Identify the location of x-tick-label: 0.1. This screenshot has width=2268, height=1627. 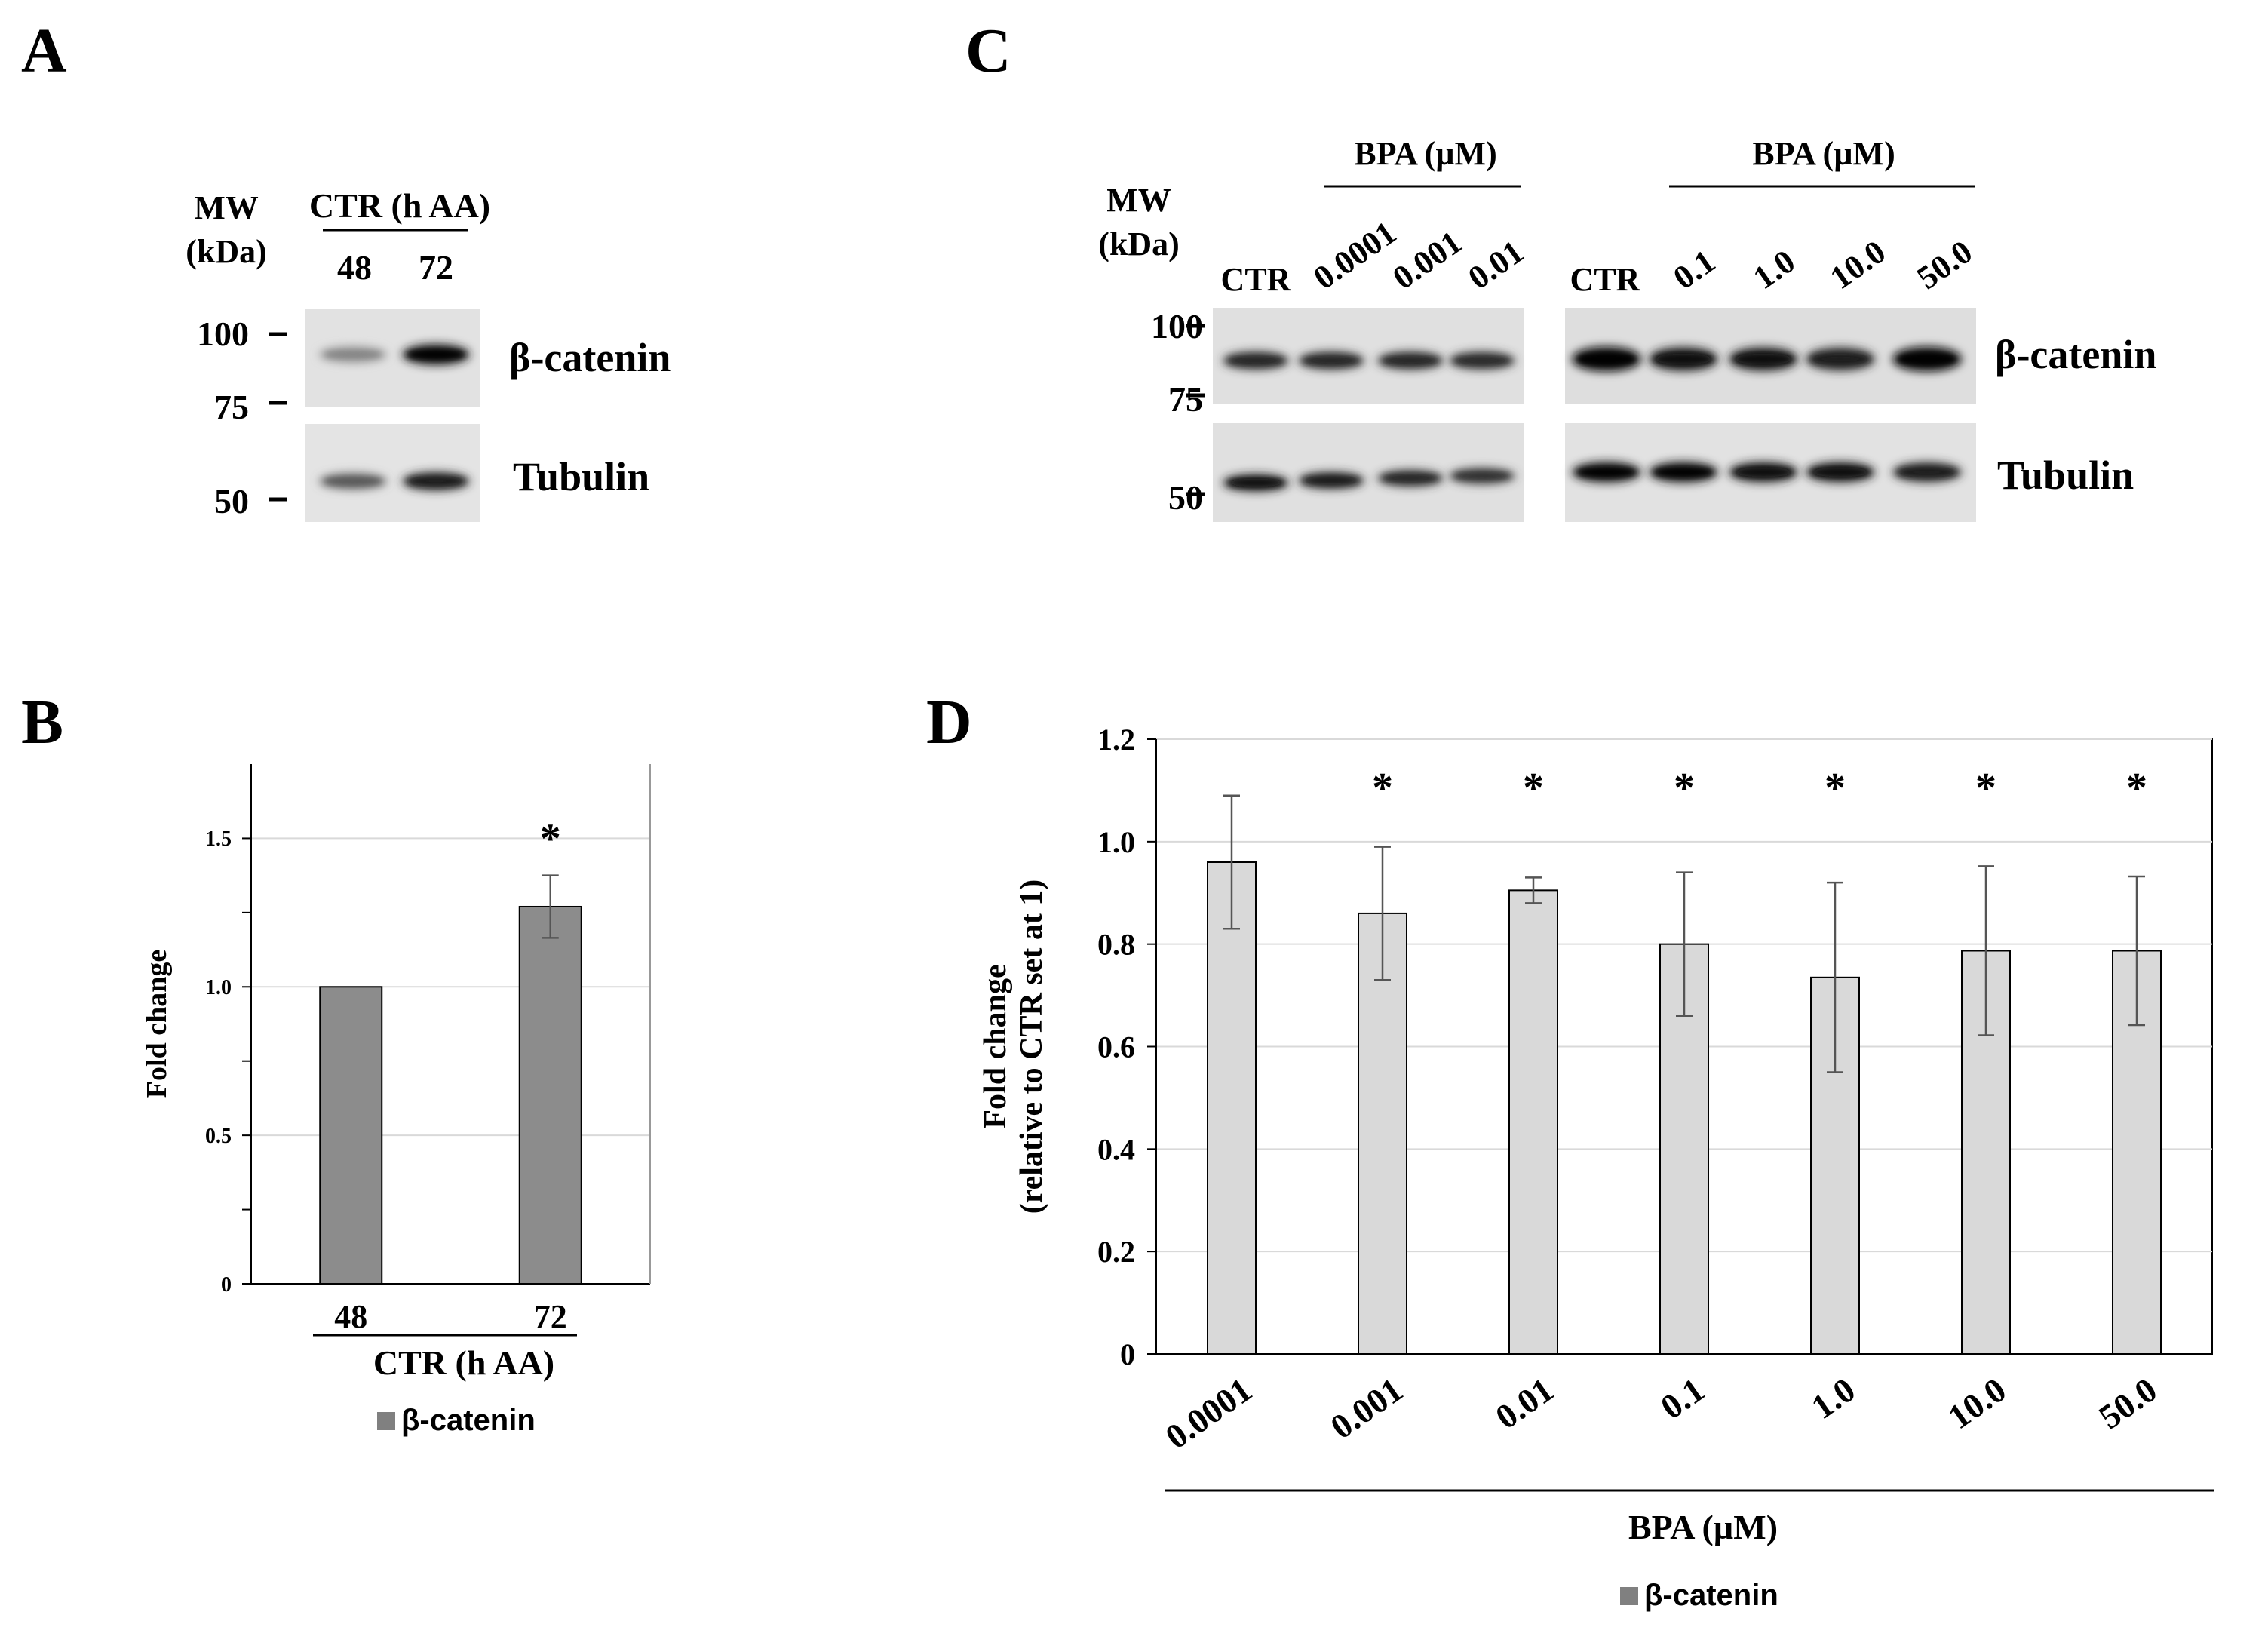
(1682, 1398).